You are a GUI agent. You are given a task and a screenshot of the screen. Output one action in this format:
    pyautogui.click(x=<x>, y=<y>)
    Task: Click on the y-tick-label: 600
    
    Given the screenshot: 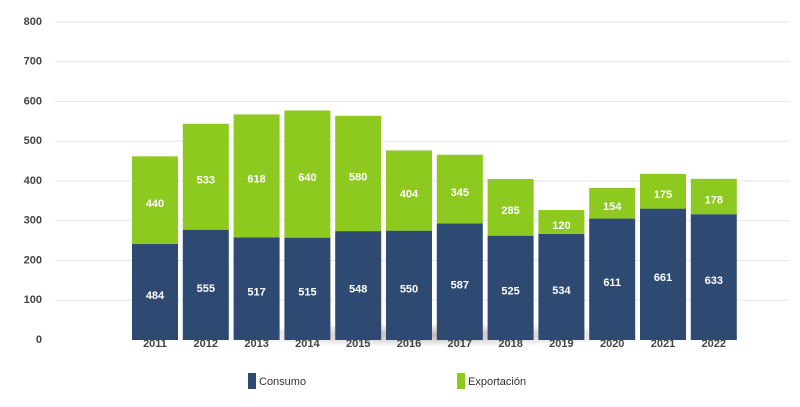 What is the action you would take?
    pyautogui.click(x=33, y=101)
    